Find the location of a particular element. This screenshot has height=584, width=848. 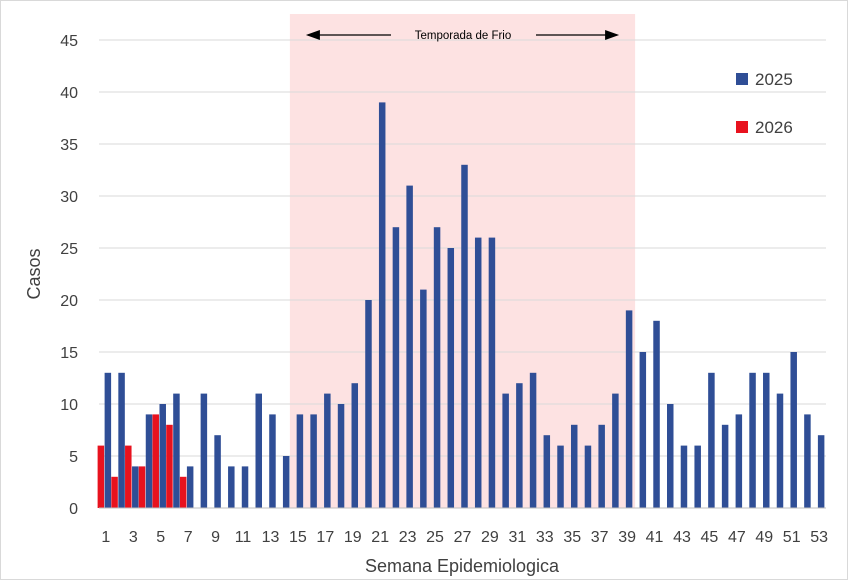

arrowhead-left-icon is located at coordinates (312, 35).